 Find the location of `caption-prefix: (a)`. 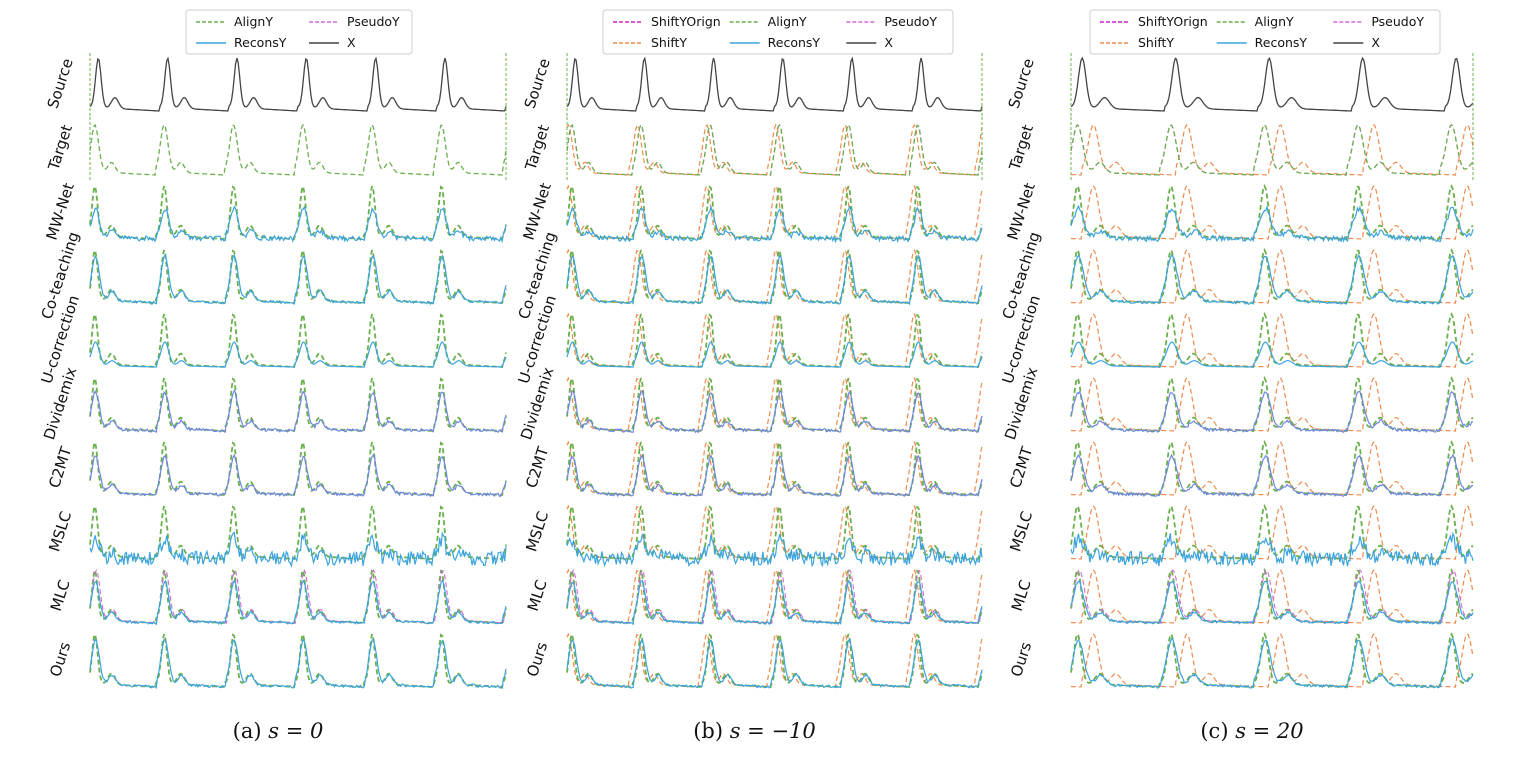

caption-prefix: (a) is located at coordinates (251, 731).